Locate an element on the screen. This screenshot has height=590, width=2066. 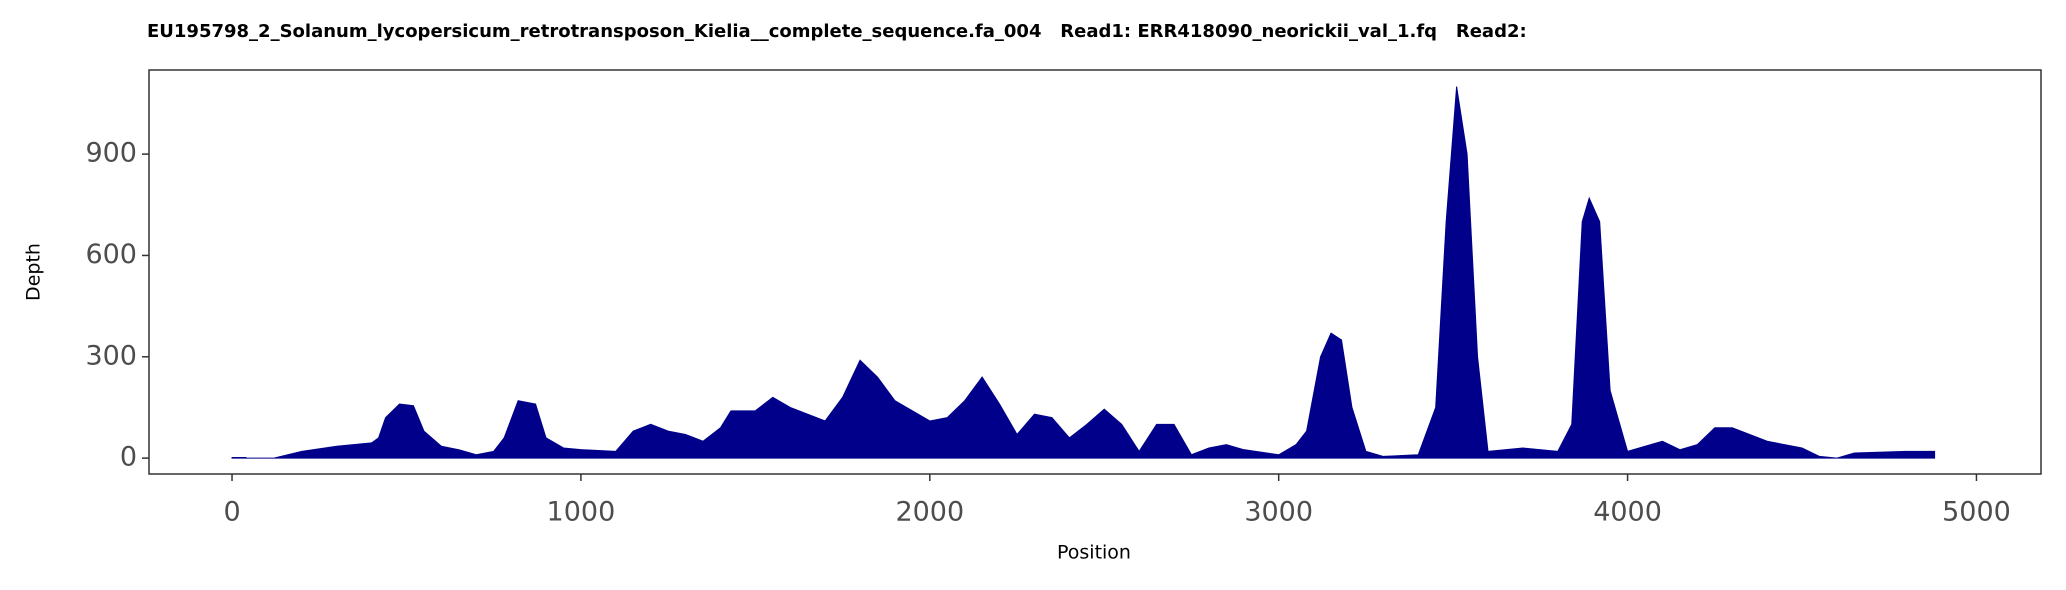
x-axis-title: Position is located at coordinates (1094, 553).